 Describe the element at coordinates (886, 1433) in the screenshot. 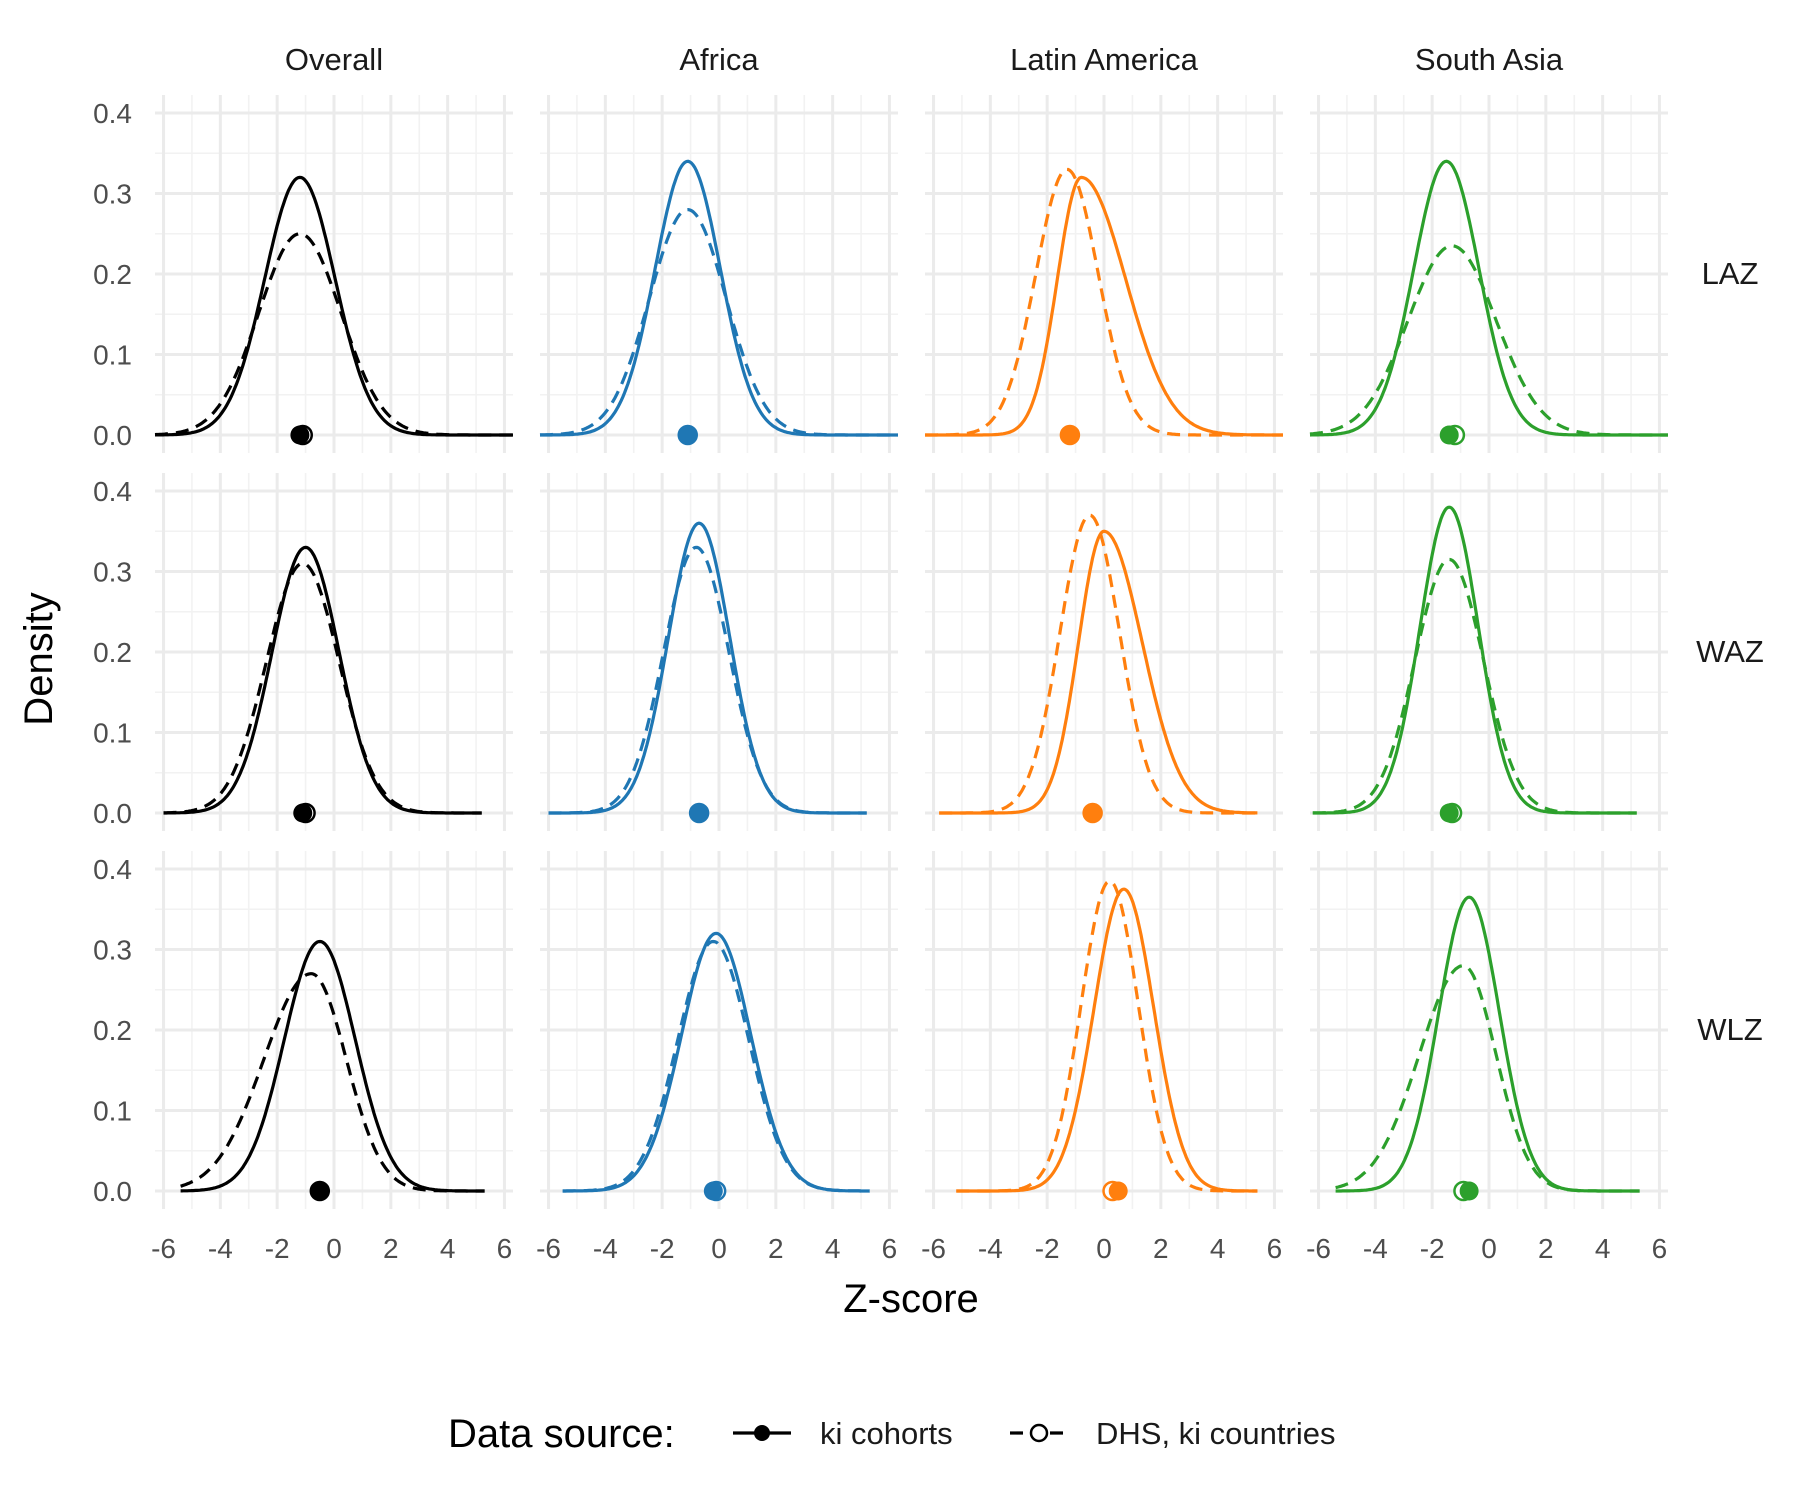

I see `legend-label: ki cohorts` at that location.